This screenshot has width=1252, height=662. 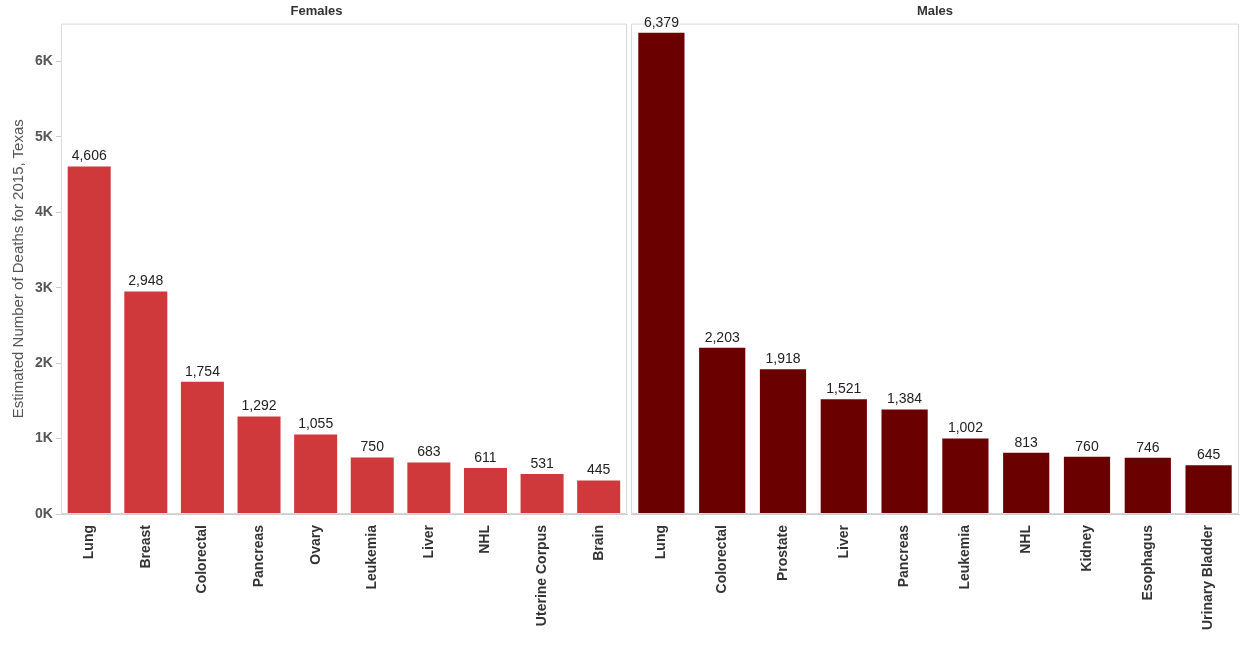 I want to click on chart-title: Males, so click(x=935, y=11).